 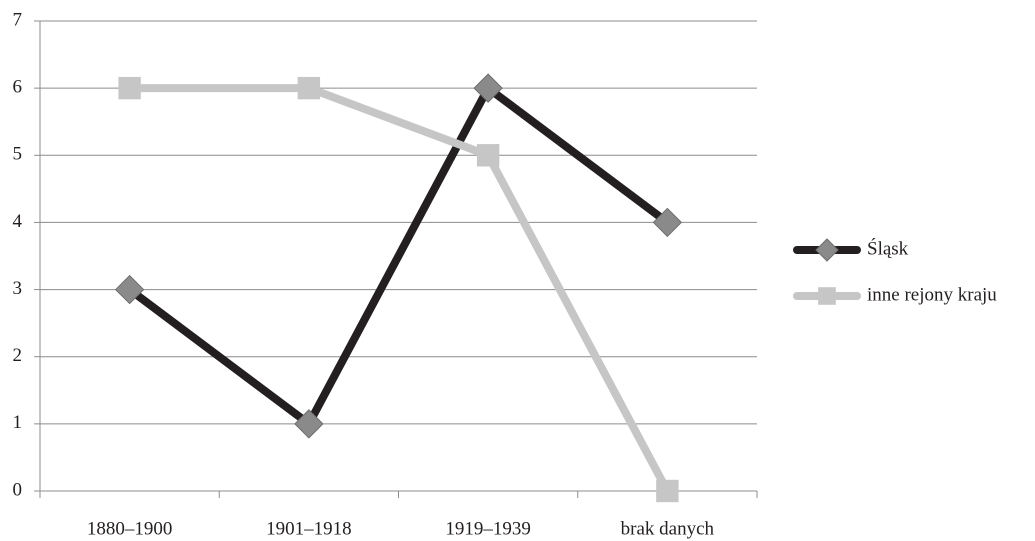 I want to click on x-tick-label: 1919–1939, so click(x=488, y=528).